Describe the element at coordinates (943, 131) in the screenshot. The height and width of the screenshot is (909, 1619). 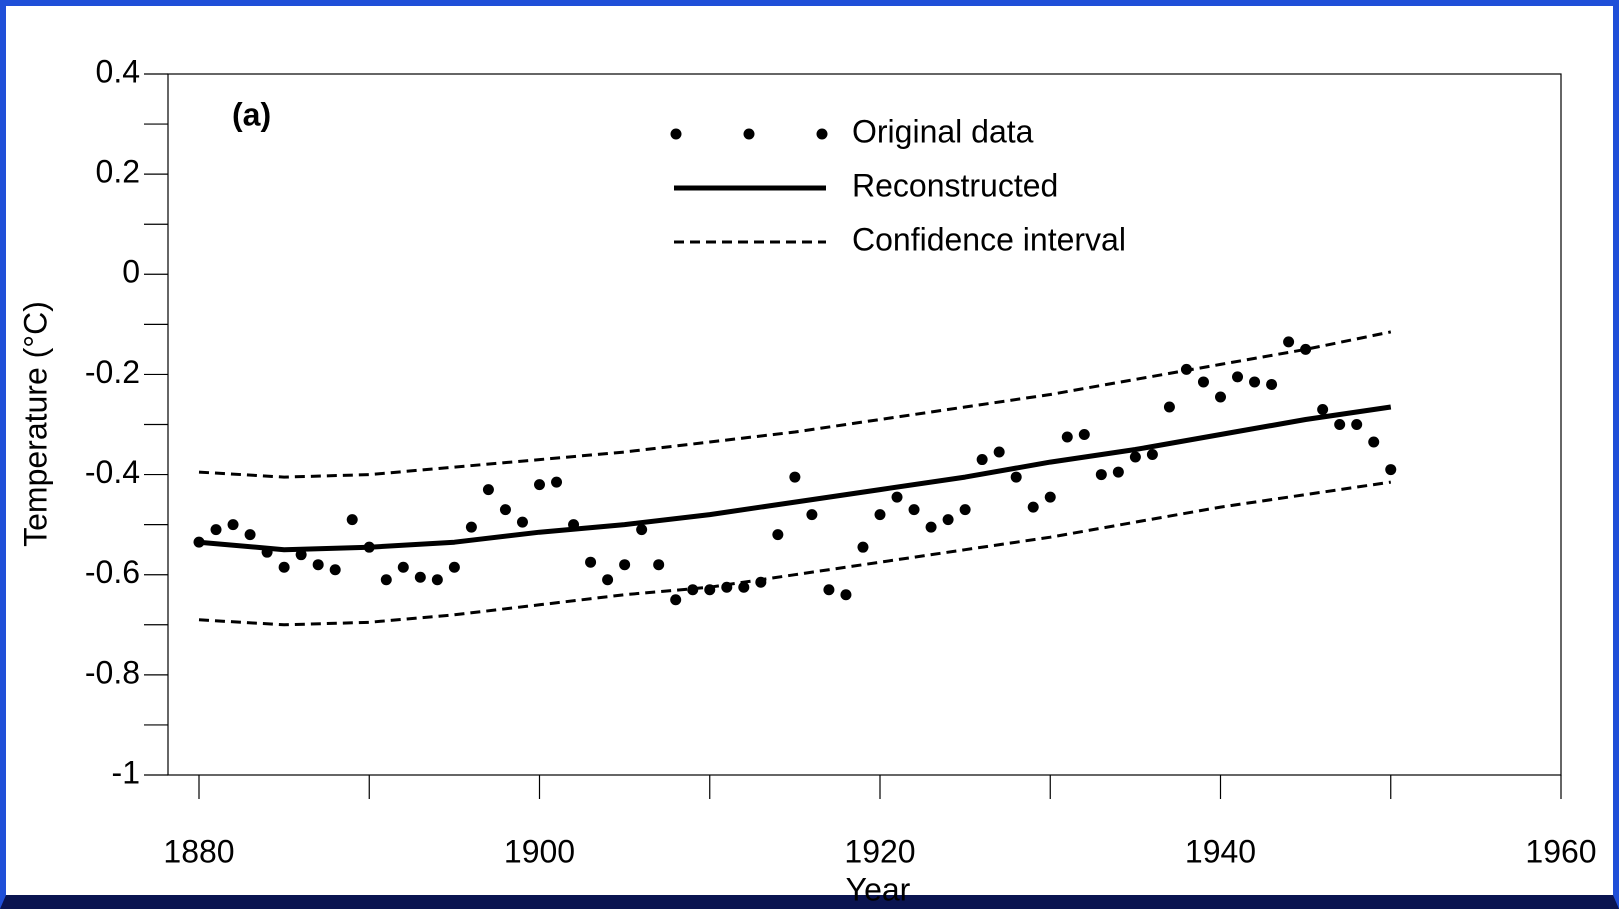
I see `legend-label: Original data` at that location.